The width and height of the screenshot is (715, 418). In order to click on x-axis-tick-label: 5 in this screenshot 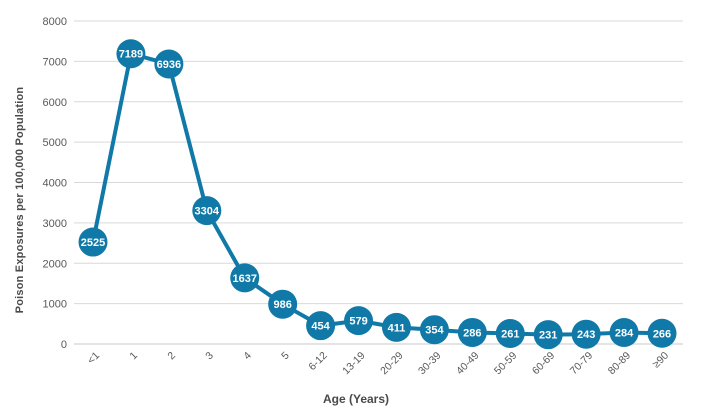, I will do `click(285, 356)`.